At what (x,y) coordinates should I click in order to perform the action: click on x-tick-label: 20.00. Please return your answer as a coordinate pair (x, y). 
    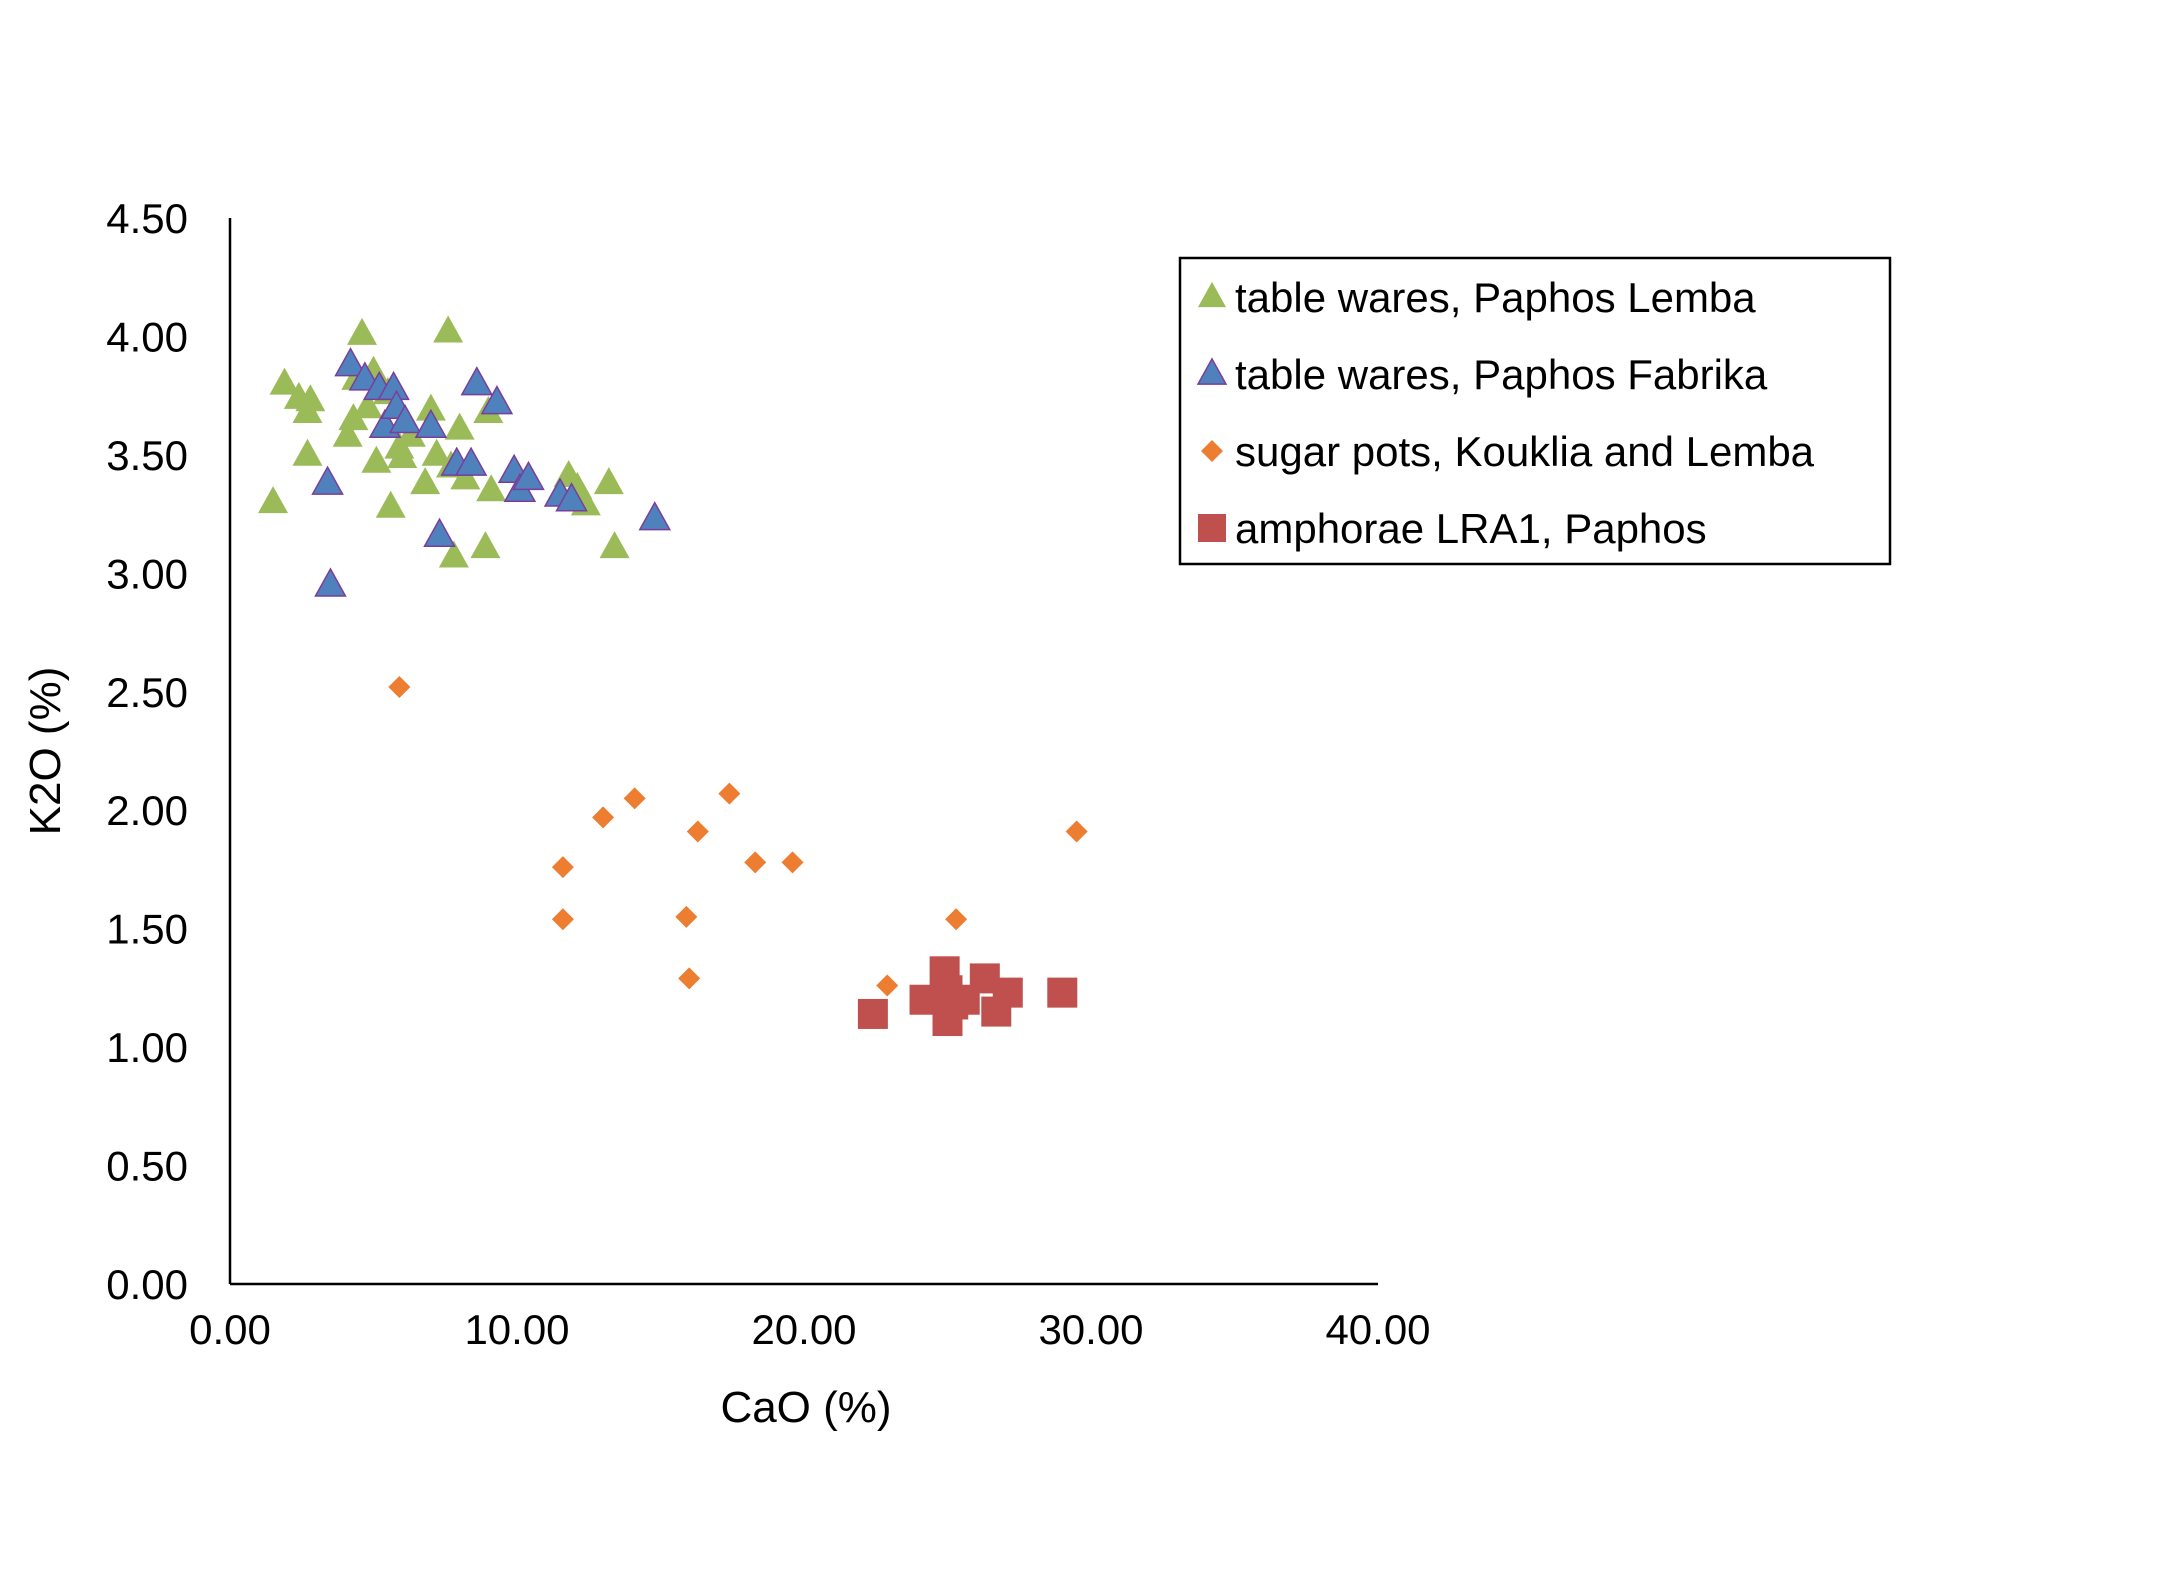
    Looking at the image, I should click on (803, 1329).